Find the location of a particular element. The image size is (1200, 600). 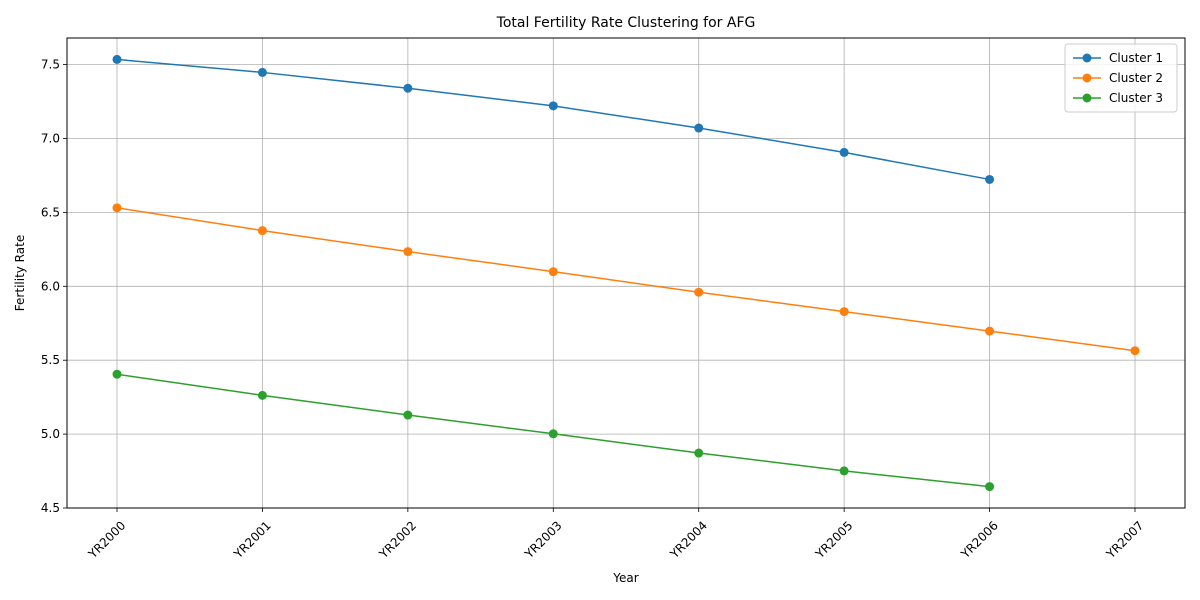

y-tick-label: 7.0 is located at coordinates (50, 139).